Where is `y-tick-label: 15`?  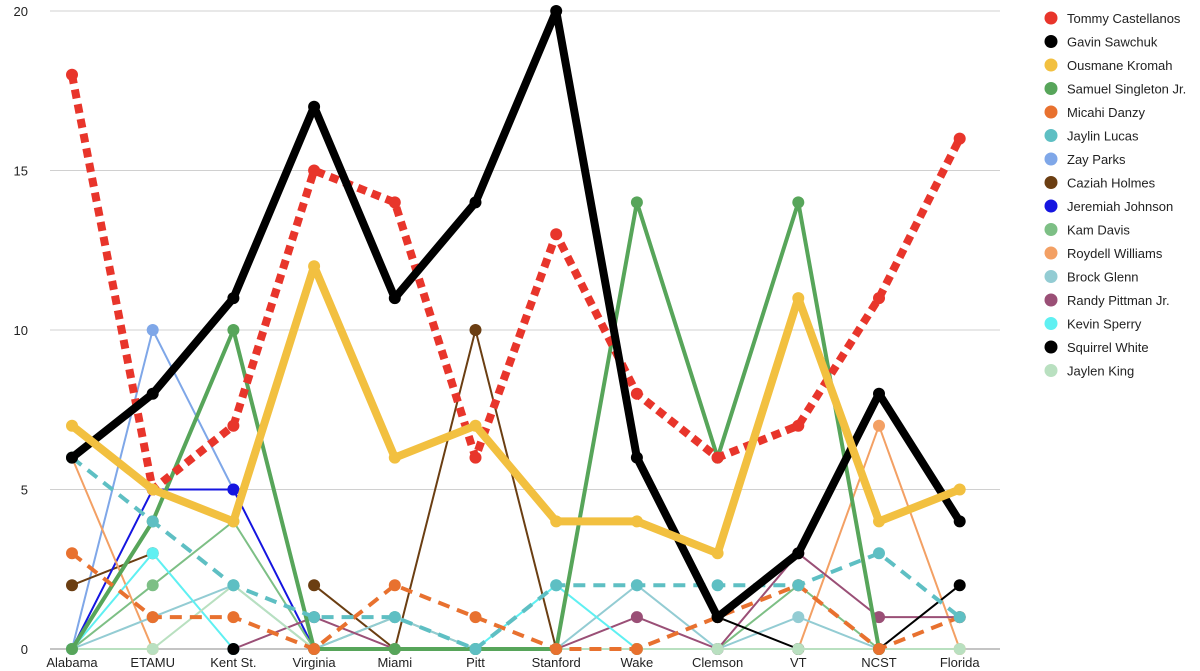 y-tick-label: 15 is located at coordinates (21, 171).